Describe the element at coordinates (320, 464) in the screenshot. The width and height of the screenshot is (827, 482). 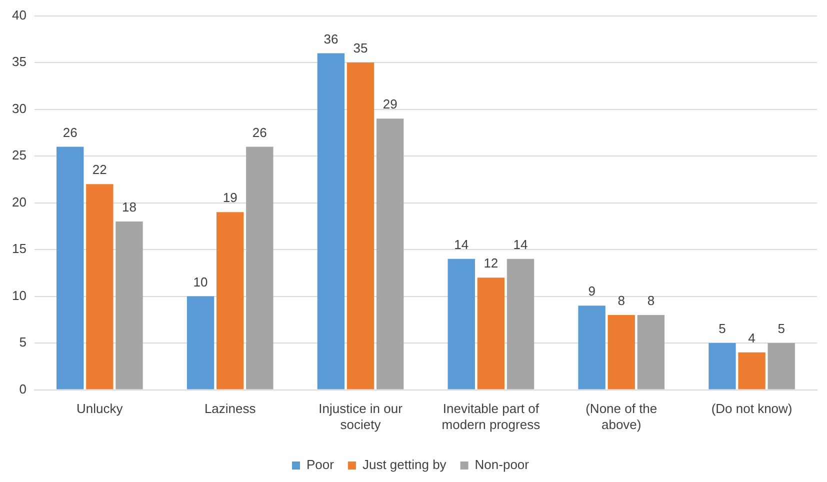
I see `legend-label: Poor` at that location.